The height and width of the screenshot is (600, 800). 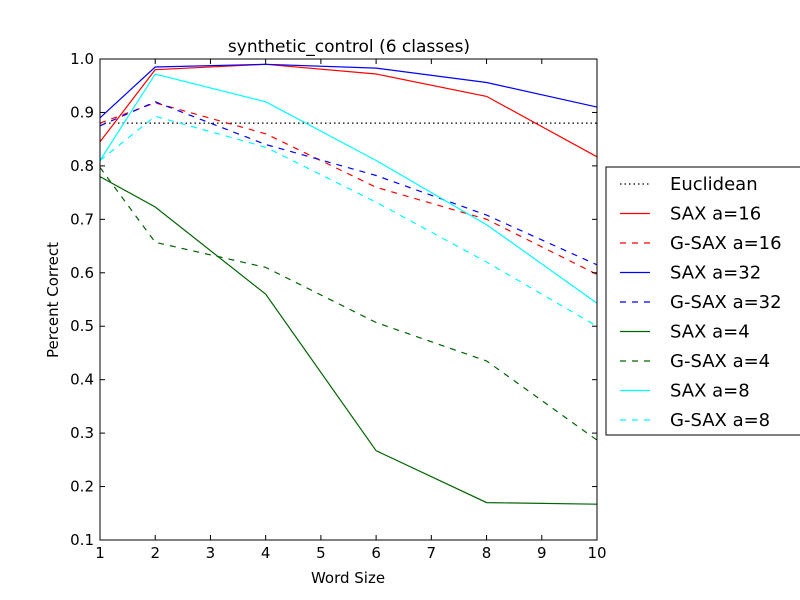 What do you see at coordinates (100, 553) in the screenshot?
I see `x-tick-label: 1` at bounding box center [100, 553].